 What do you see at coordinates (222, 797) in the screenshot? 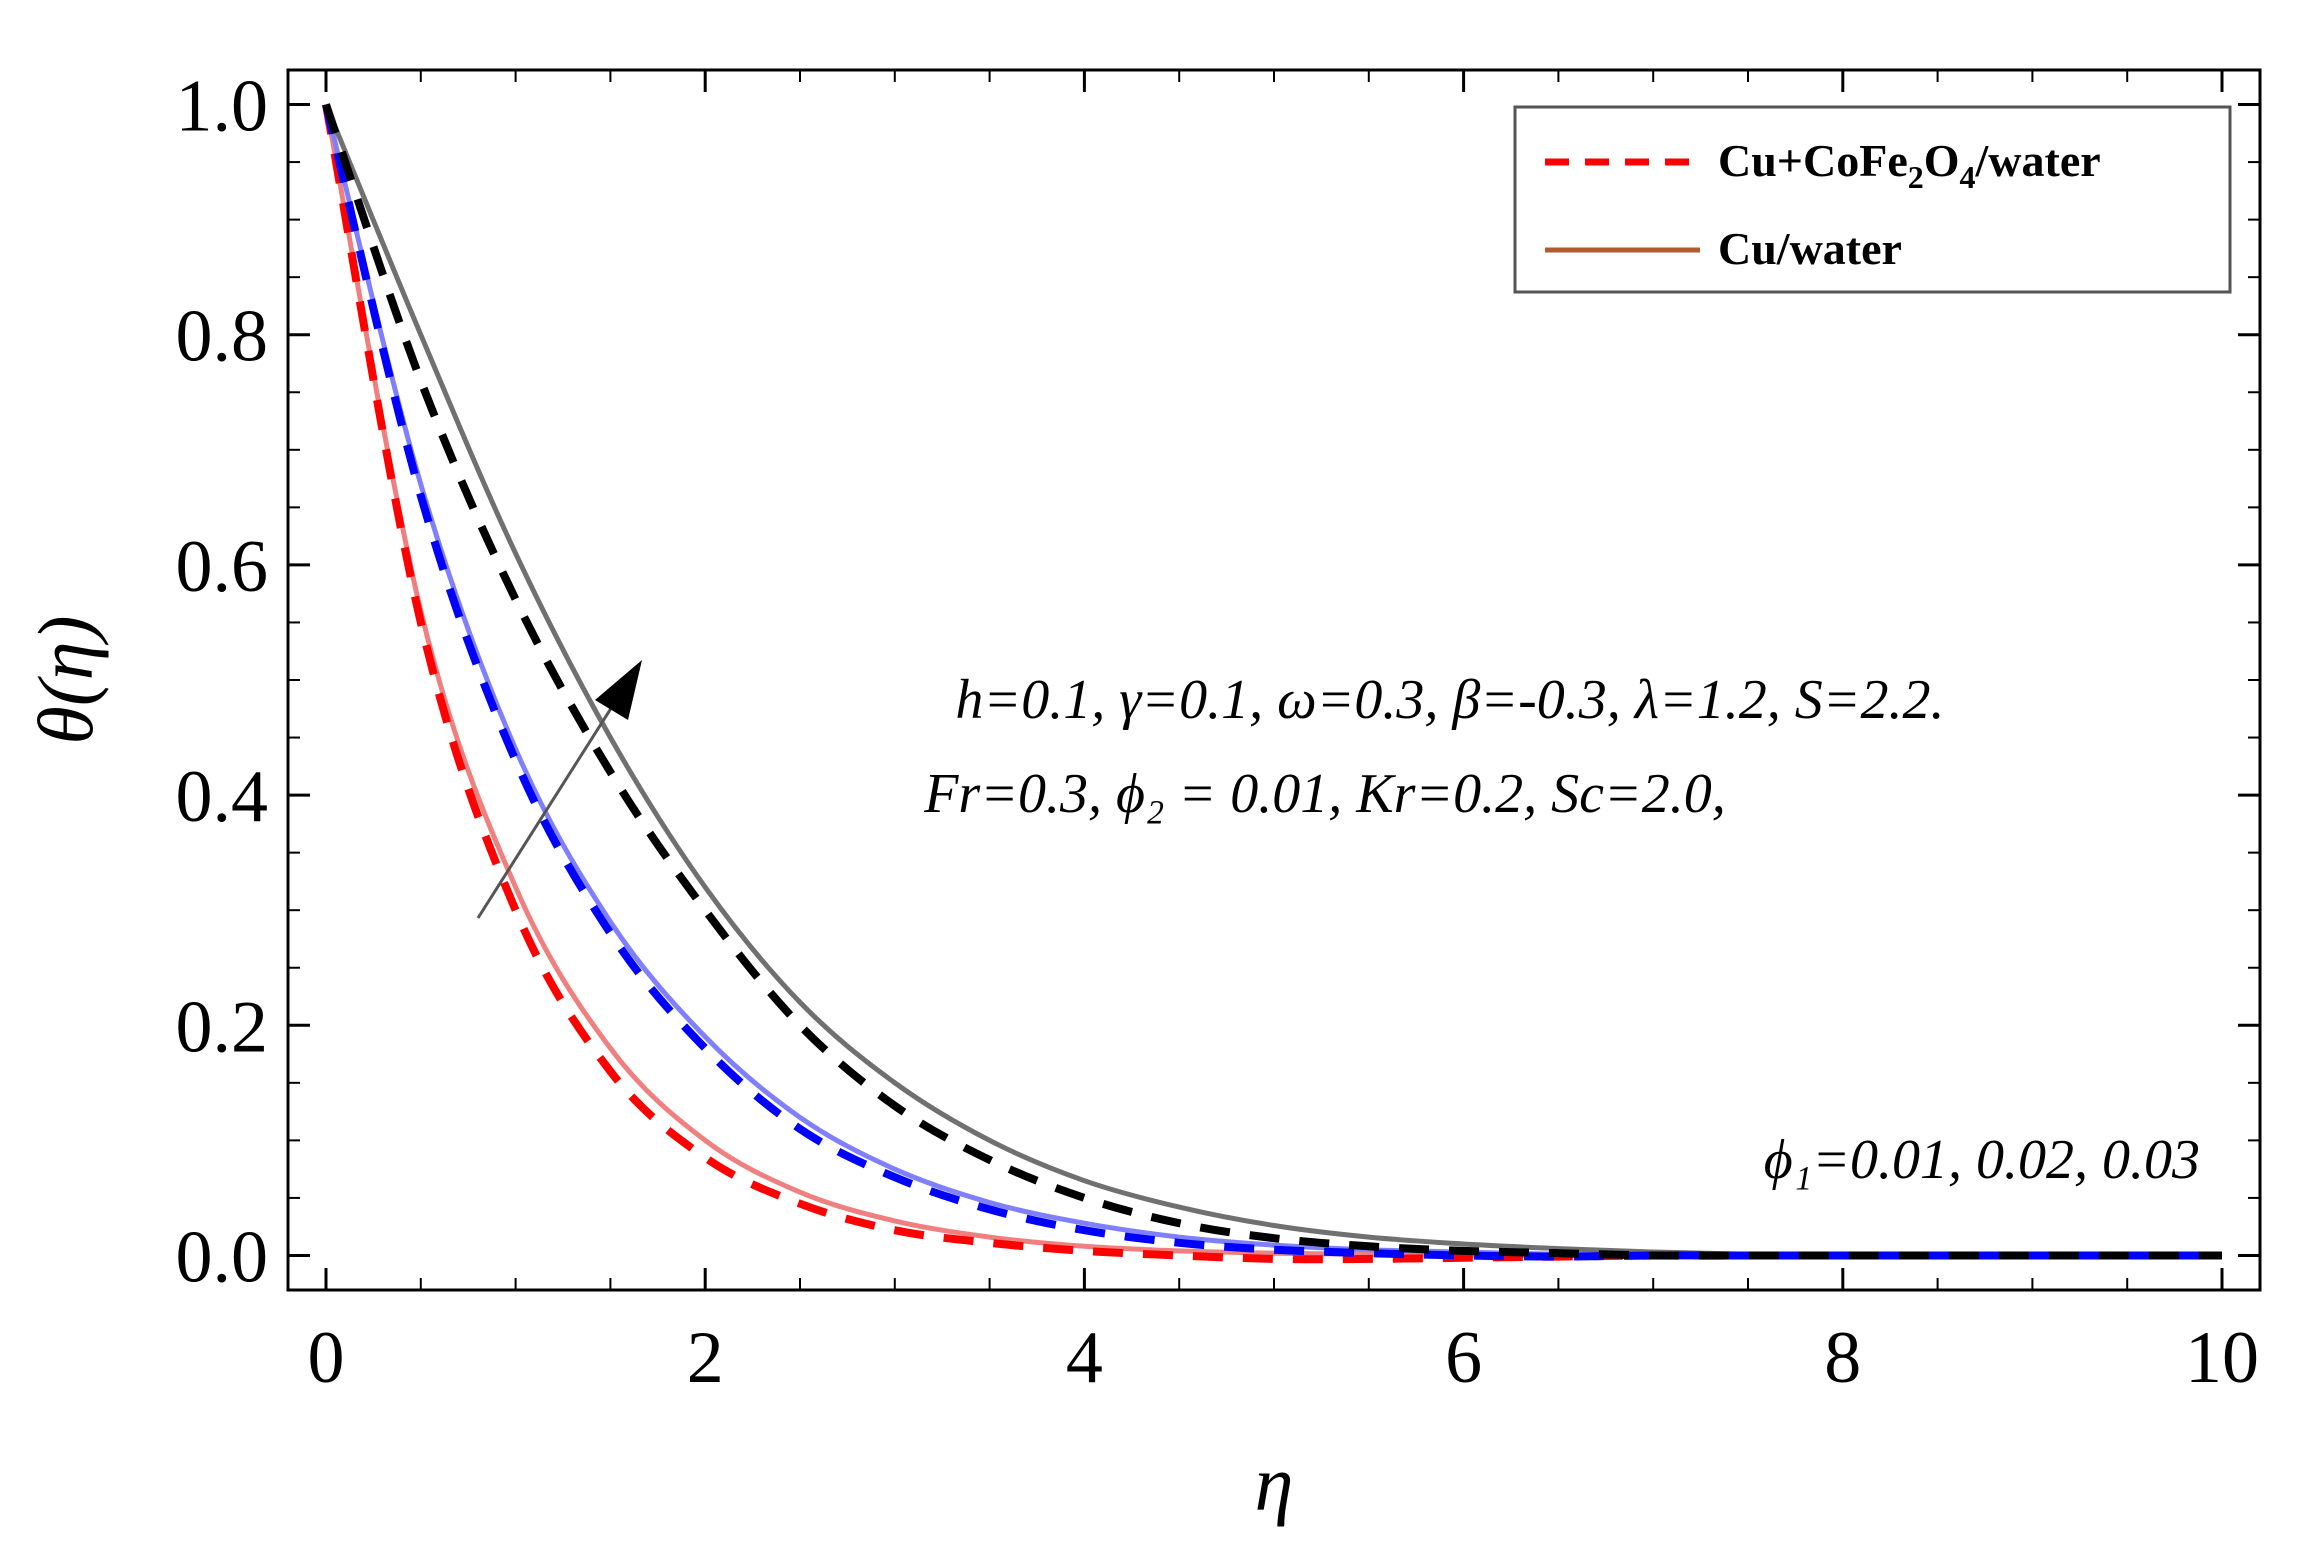
I see `y-tick-label: 0.4` at bounding box center [222, 797].